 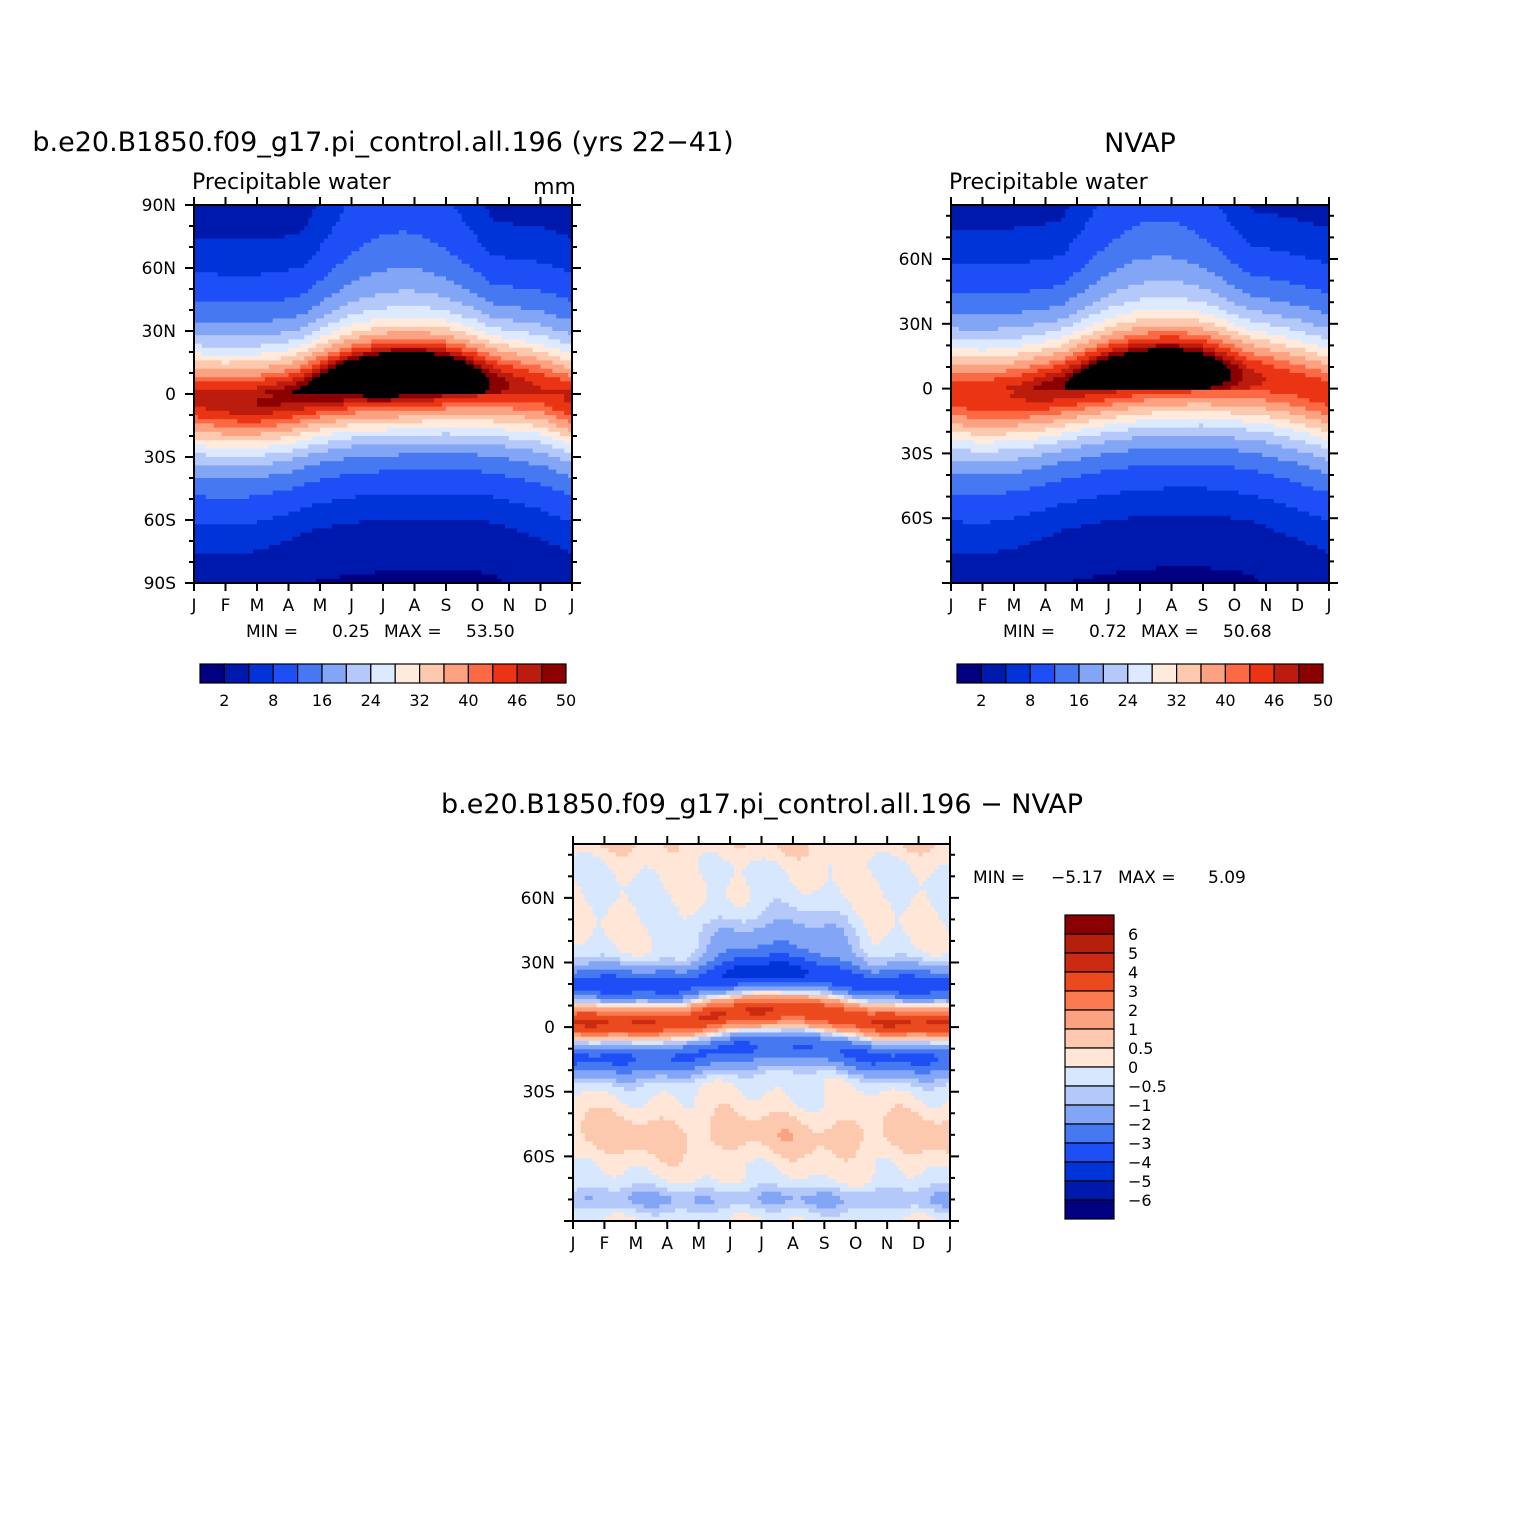 What do you see at coordinates (554, 187) in the screenshot?
I see `model-units: mm` at bounding box center [554, 187].